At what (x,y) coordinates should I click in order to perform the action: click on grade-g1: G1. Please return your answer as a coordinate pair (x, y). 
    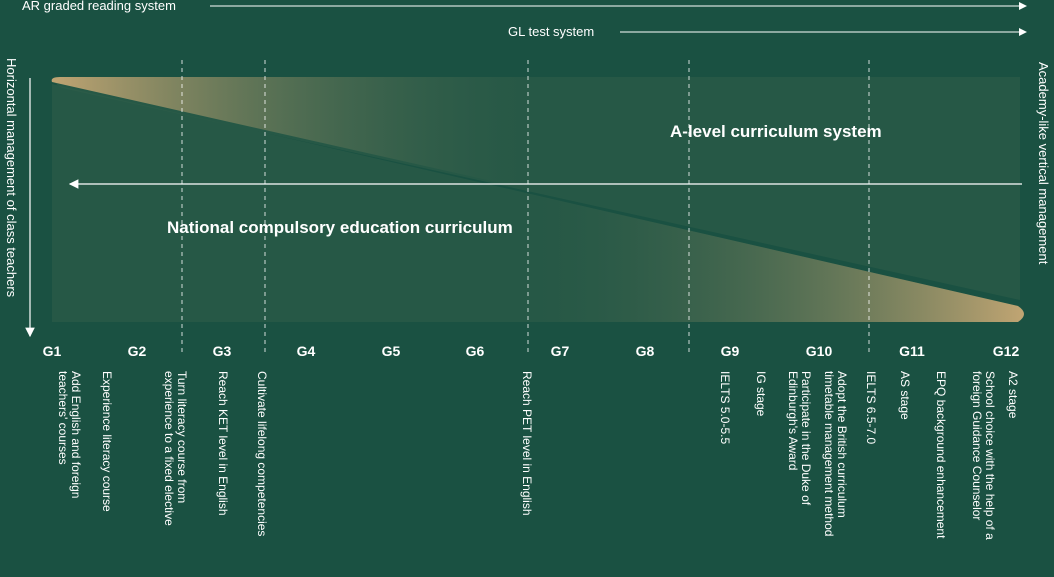
    Looking at the image, I should click on (52, 351).